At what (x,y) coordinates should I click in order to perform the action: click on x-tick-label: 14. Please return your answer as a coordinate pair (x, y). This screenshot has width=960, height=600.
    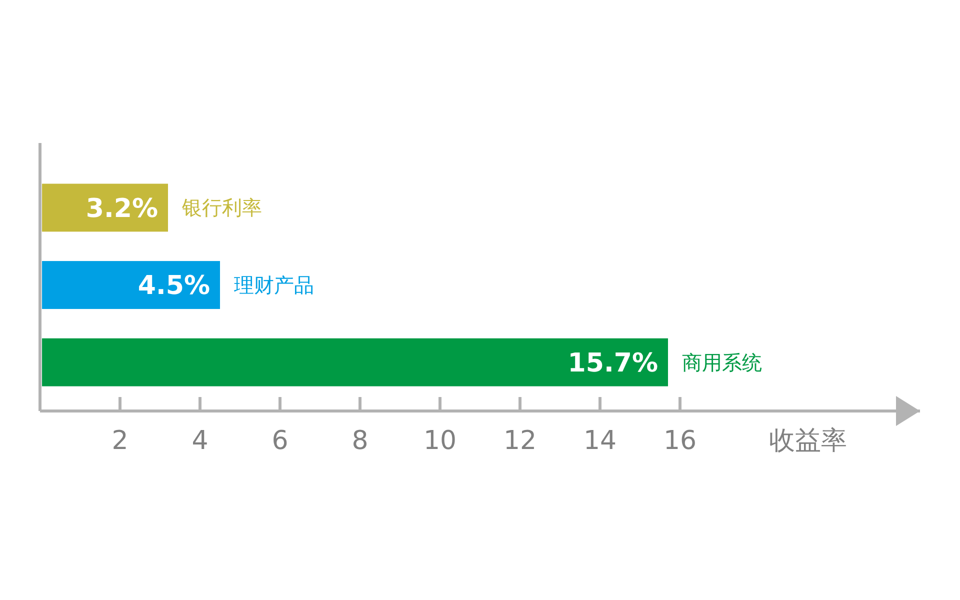
    Looking at the image, I should click on (600, 441).